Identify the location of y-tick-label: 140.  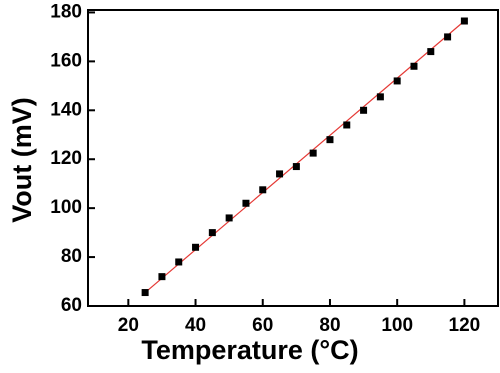
(66, 109).